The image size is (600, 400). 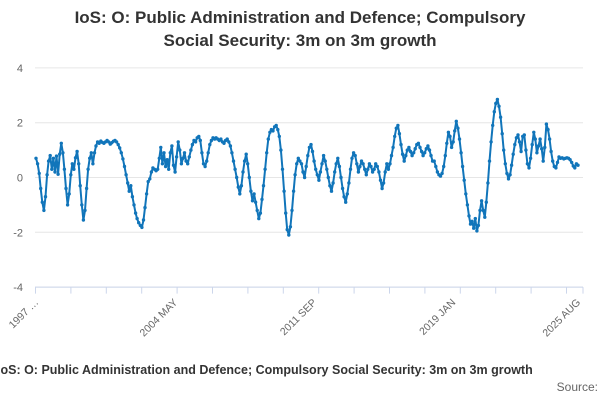 I want to click on x-axis-label: 2004 MAY, so click(x=159, y=318).